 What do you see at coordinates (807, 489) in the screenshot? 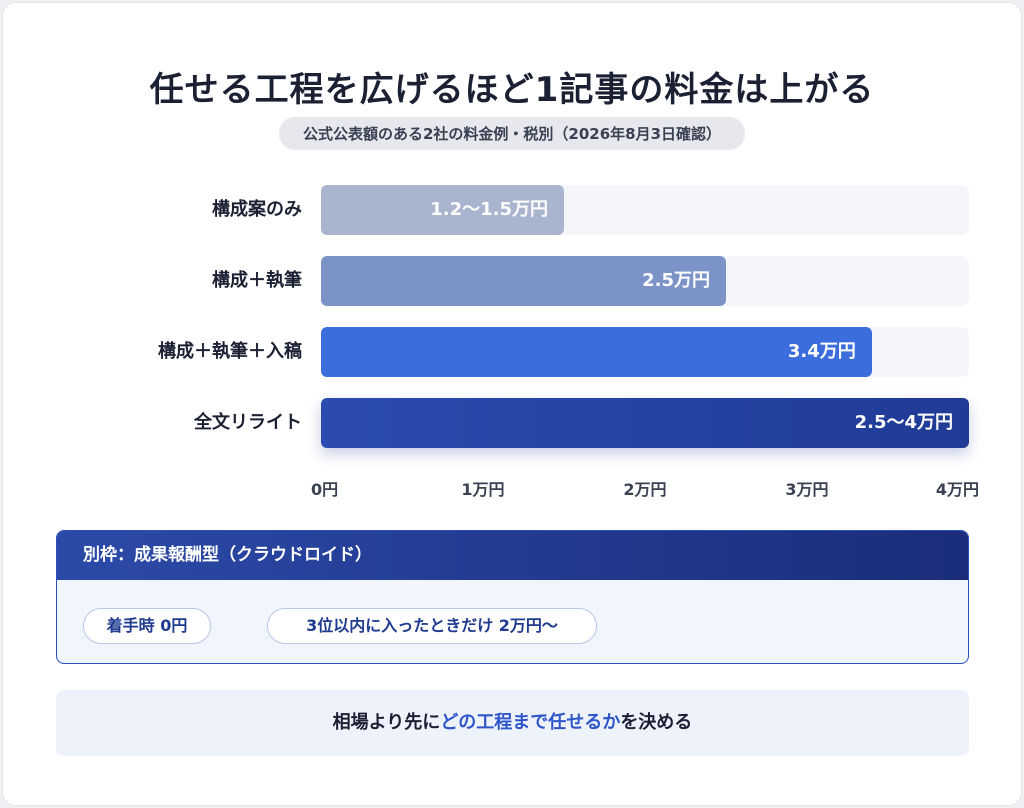
I see `x-tick-label: 3万円` at bounding box center [807, 489].